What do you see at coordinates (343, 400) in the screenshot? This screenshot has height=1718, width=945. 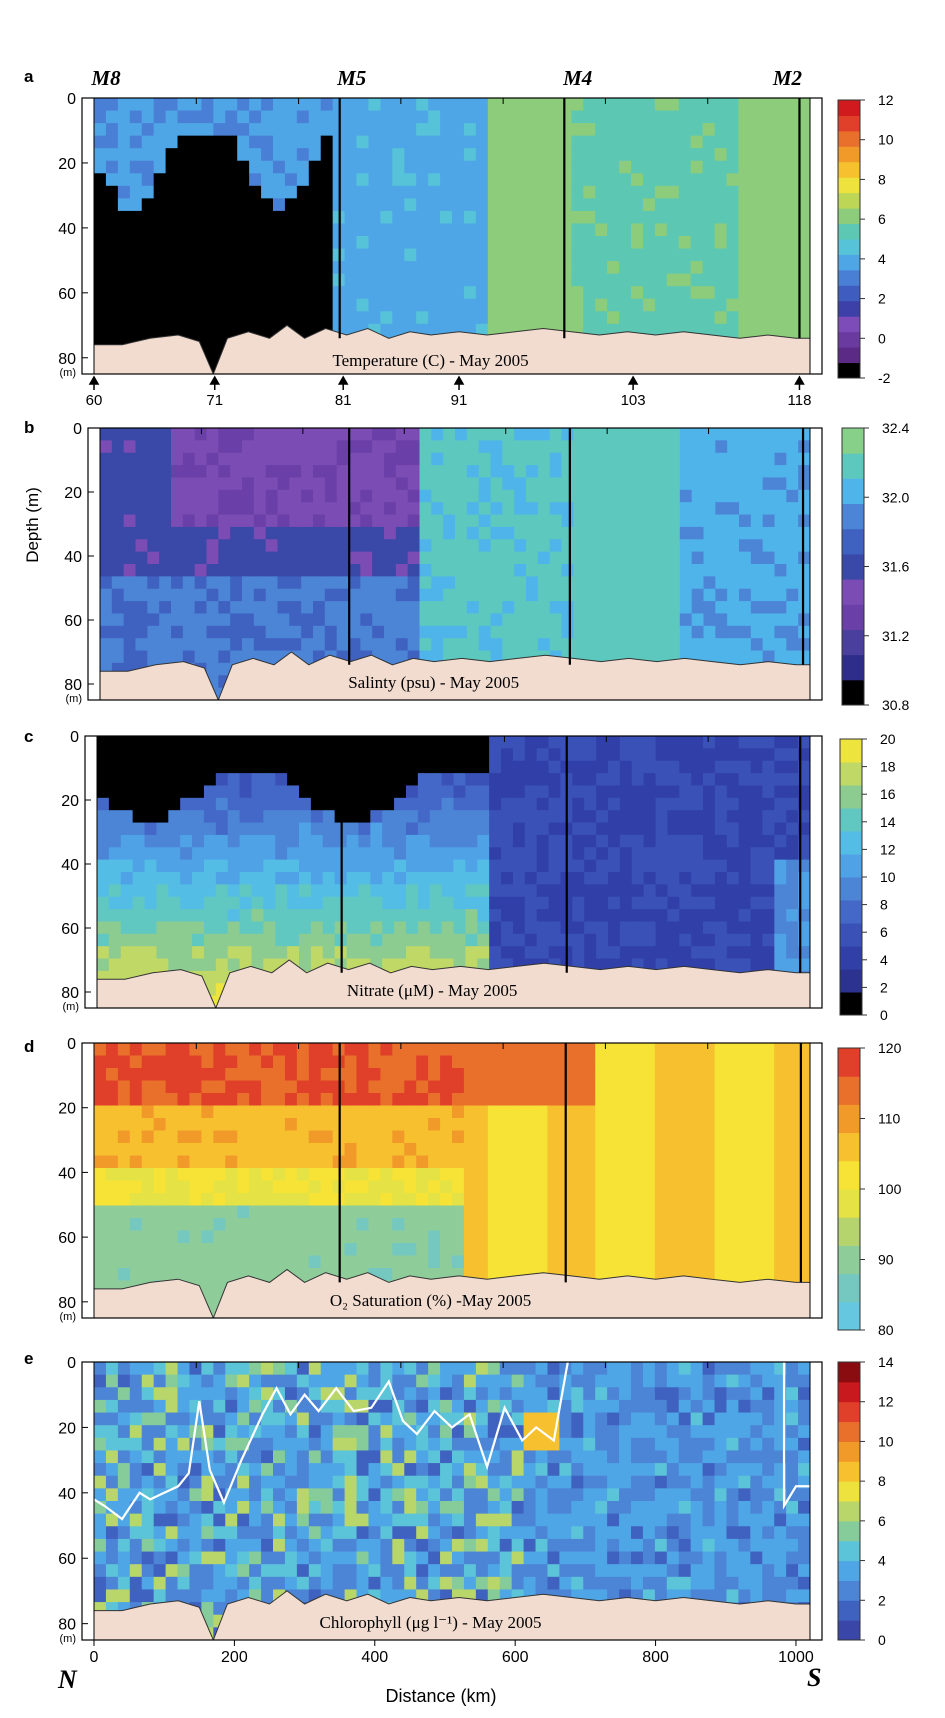 I see `station-number: 81` at bounding box center [343, 400].